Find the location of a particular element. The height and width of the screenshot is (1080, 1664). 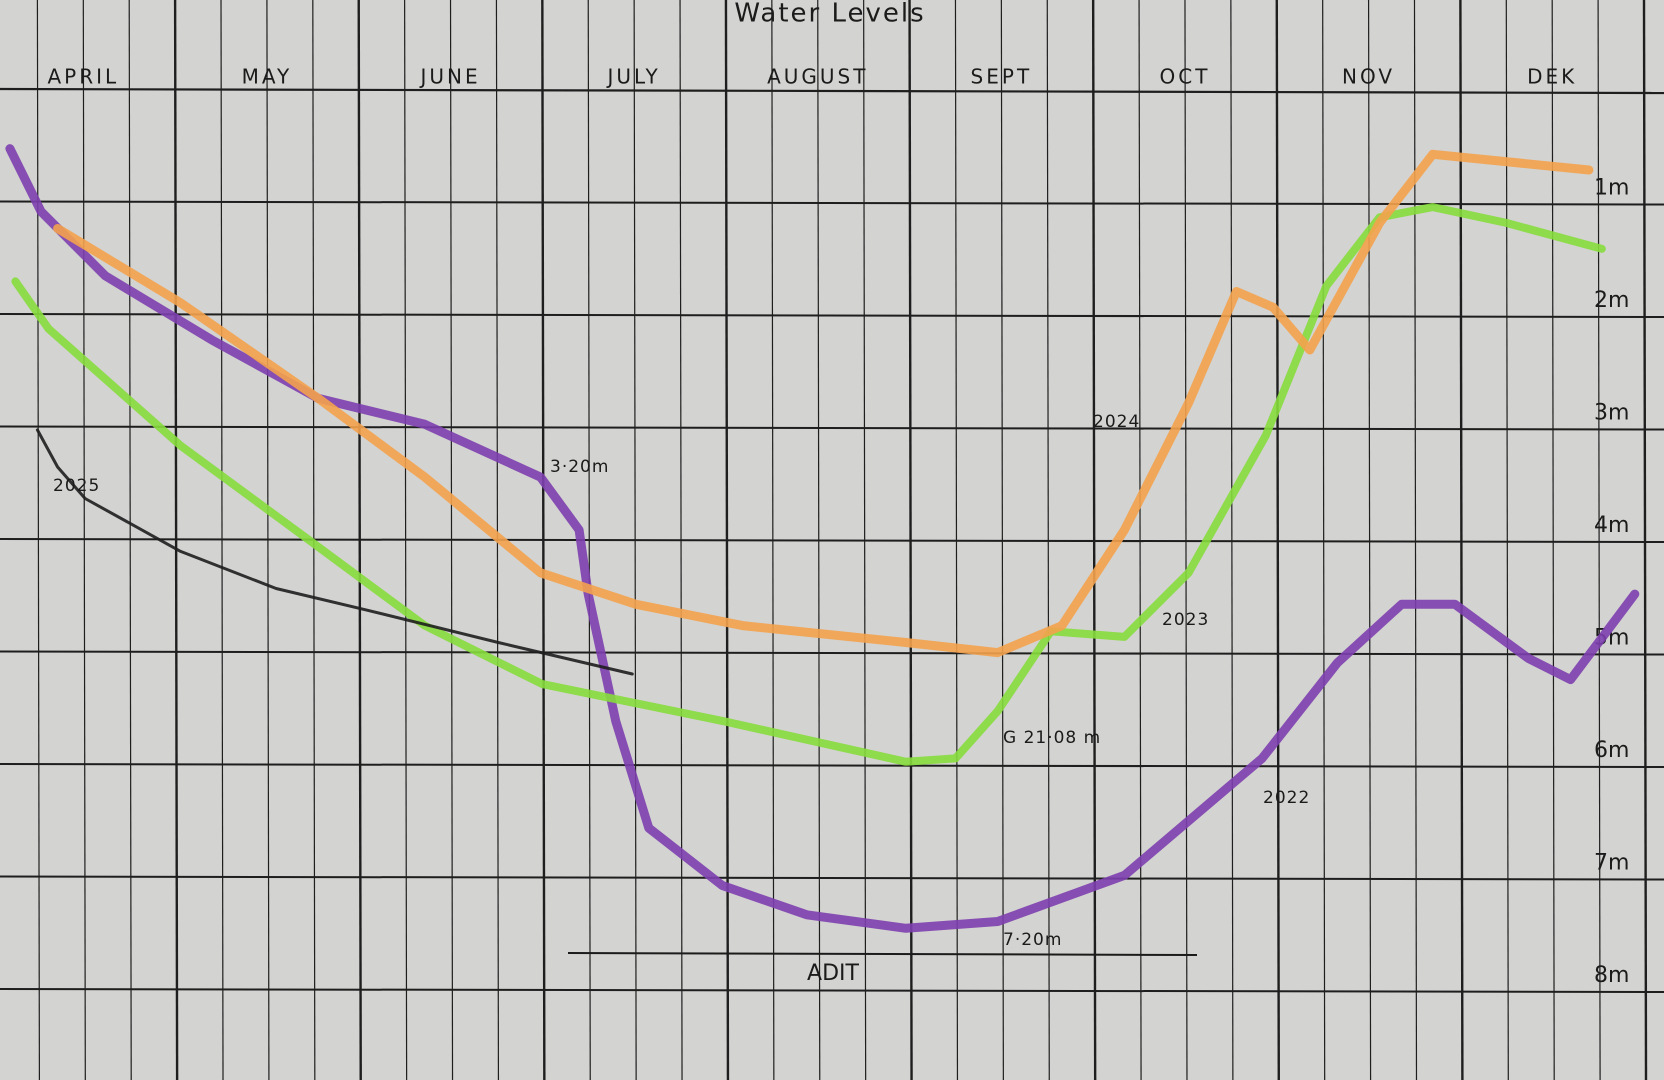

x-tick-label: JUNE is located at coordinates (449, 77).